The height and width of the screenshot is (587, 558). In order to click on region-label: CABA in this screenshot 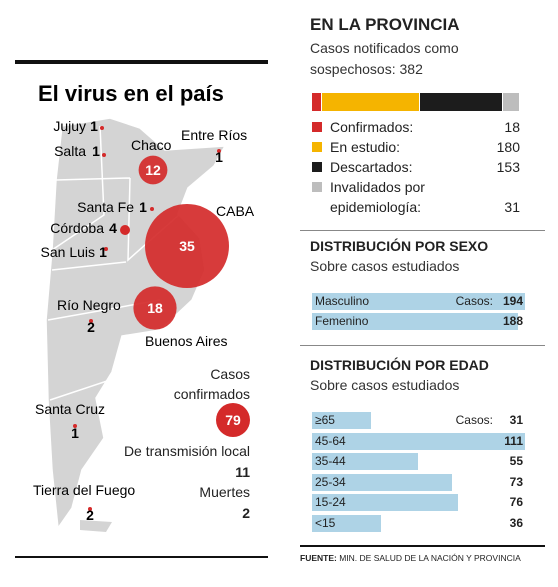, I will do `click(235, 211)`.